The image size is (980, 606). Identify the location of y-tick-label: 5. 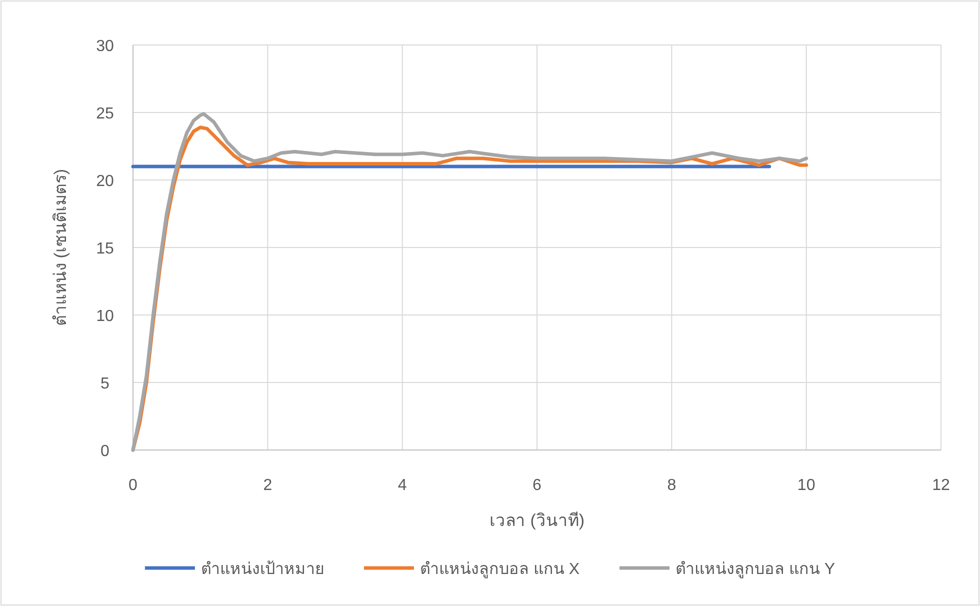
(105, 384).